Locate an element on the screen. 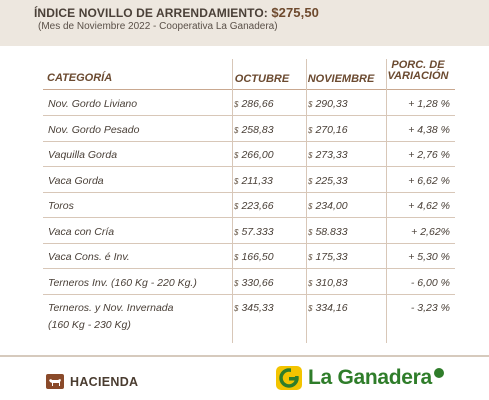 The image size is (489, 400). header-divider is located at coordinates (249, 89).